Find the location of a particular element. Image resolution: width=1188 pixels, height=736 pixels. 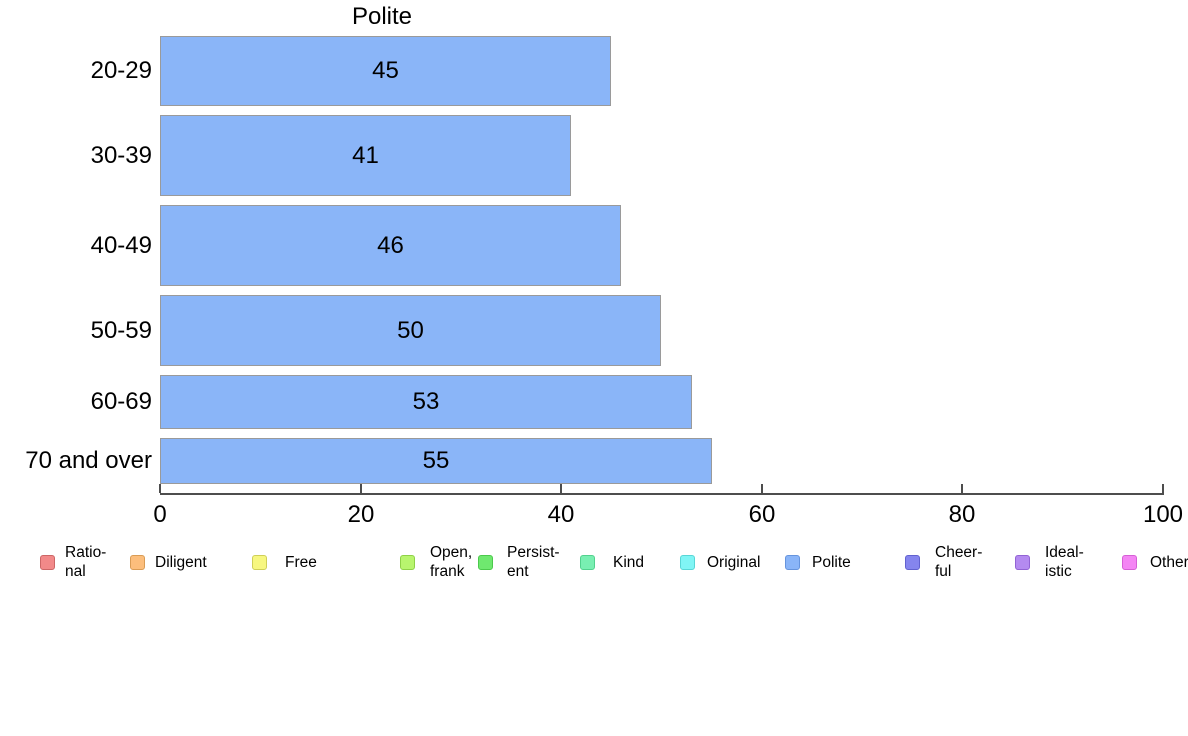

legend-label-line: Kind is located at coordinates (629, 562).